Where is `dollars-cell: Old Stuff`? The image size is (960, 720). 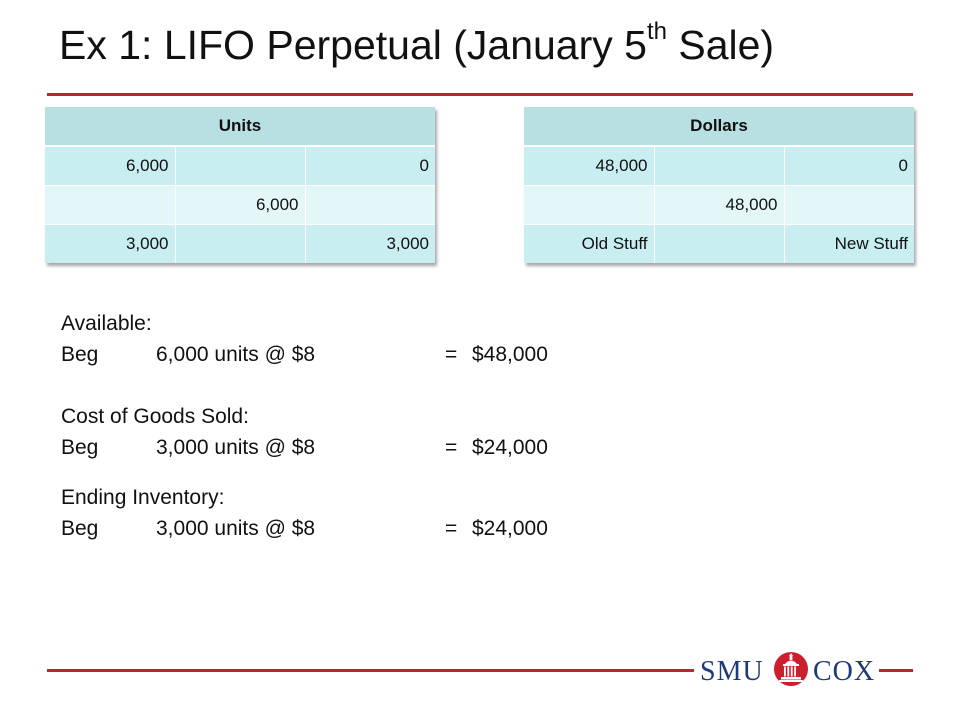
dollars-cell: Old Stuff is located at coordinates (589, 243).